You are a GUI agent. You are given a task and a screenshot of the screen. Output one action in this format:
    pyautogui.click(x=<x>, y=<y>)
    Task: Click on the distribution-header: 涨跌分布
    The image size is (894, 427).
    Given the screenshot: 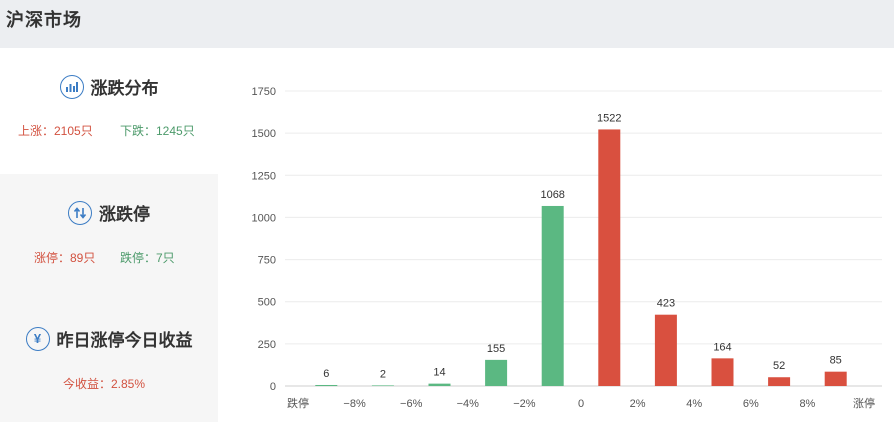 What is the action you would take?
    pyautogui.click(x=109, y=86)
    